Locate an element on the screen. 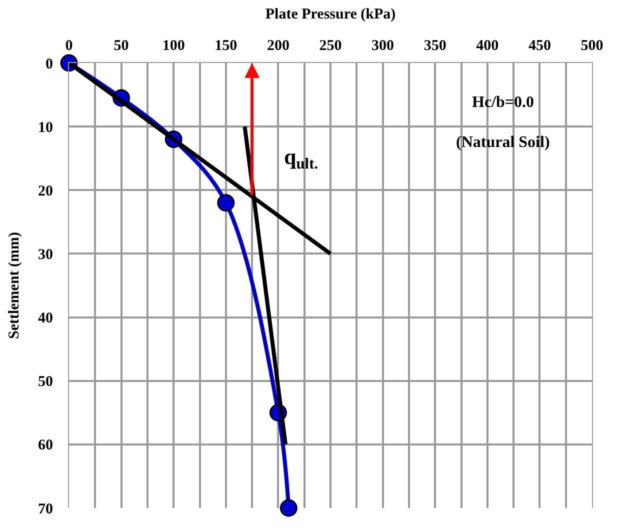 This screenshot has height=529, width=617. x-tick-label: 500 is located at coordinates (592, 46).